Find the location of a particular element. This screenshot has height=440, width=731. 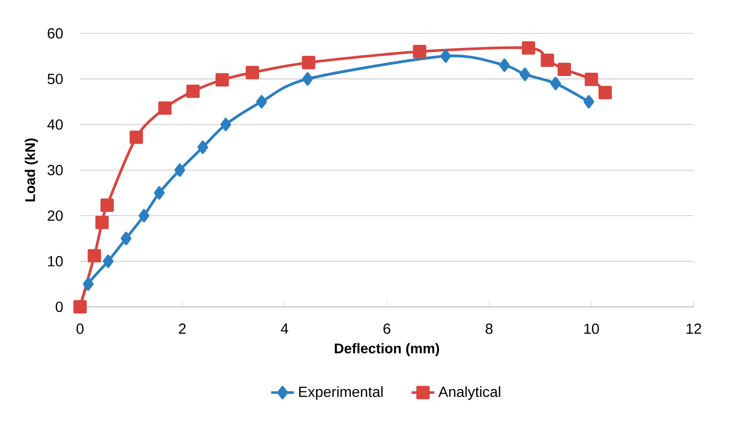

x-tick-label: 12 is located at coordinates (694, 328).